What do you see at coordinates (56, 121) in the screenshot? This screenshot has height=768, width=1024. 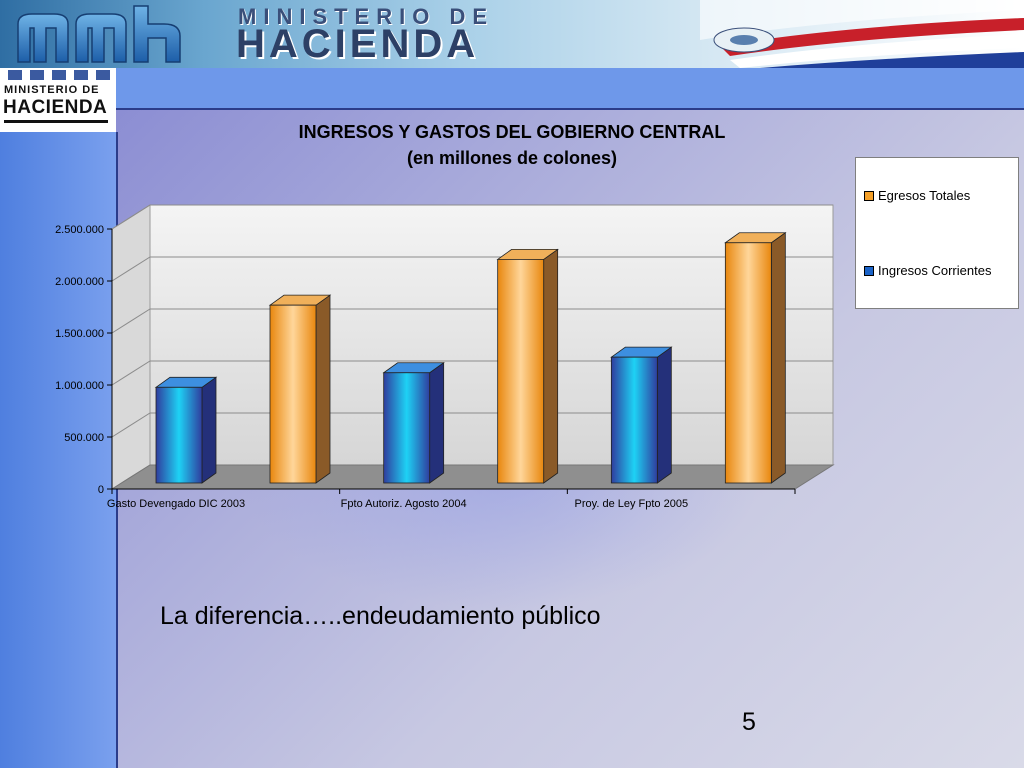 I see `logo-underline` at bounding box center [56, 121].